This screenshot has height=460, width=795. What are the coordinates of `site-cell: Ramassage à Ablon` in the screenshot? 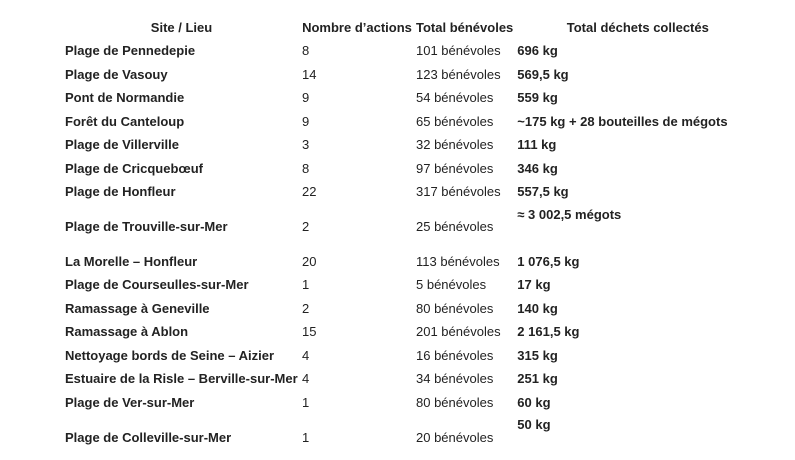 It's located at (127, 332).